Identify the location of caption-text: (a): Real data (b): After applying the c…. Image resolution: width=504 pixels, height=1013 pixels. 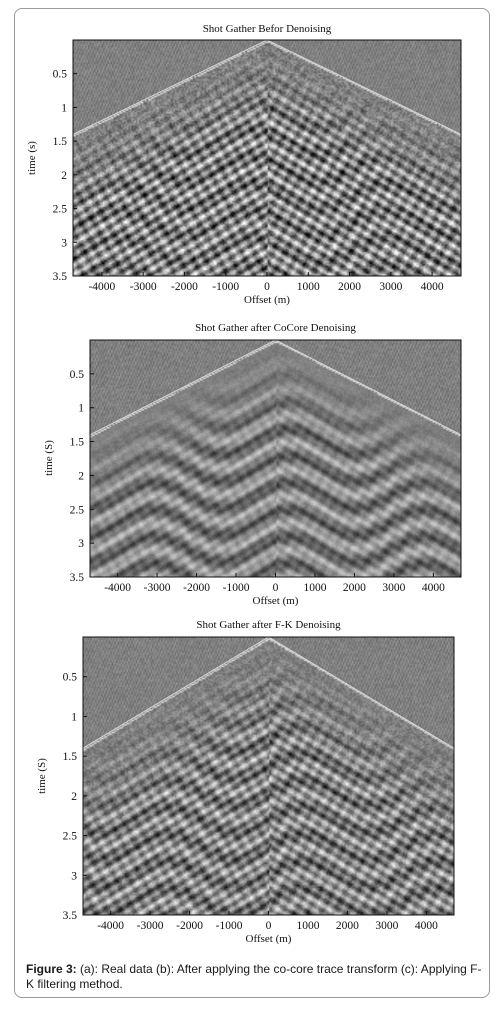
(254, 976).